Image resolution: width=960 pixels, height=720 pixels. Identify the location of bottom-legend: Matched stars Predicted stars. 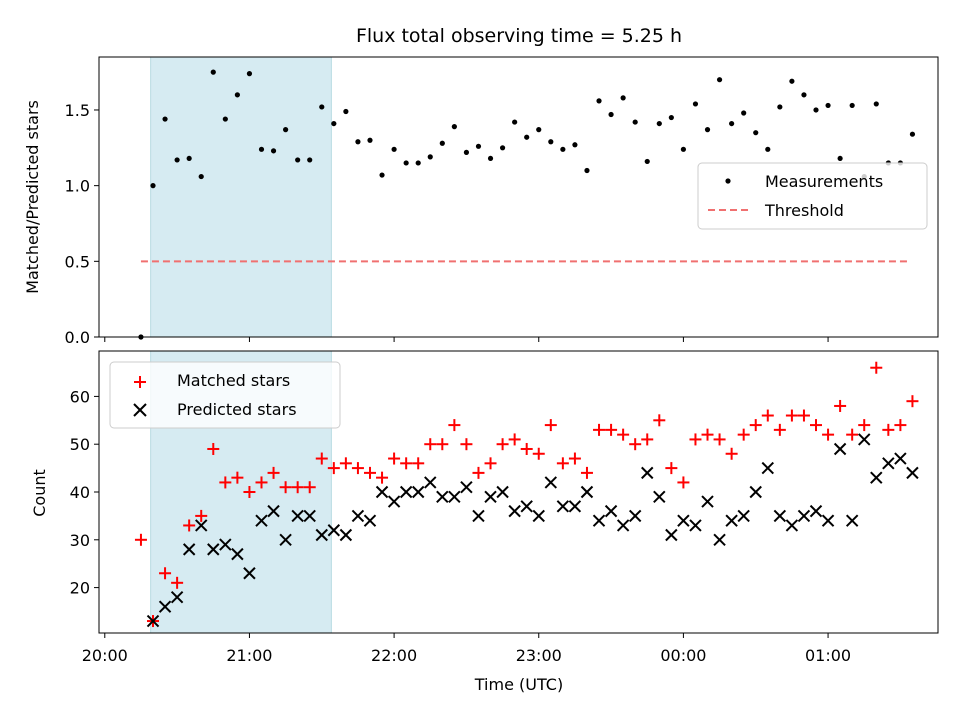
(225, 395).